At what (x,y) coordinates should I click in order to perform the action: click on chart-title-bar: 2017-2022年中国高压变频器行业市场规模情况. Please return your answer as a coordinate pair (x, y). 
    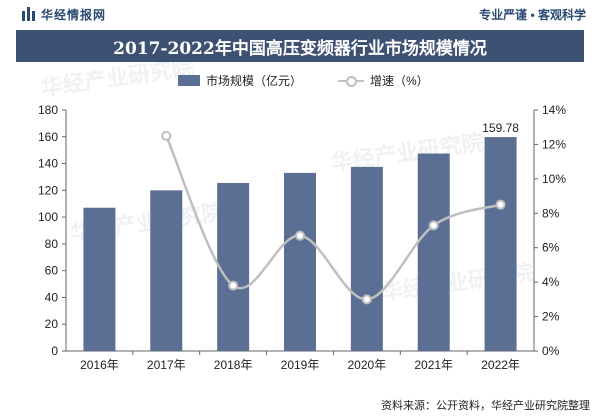
    Looking at the image, I should click on (300, 46).